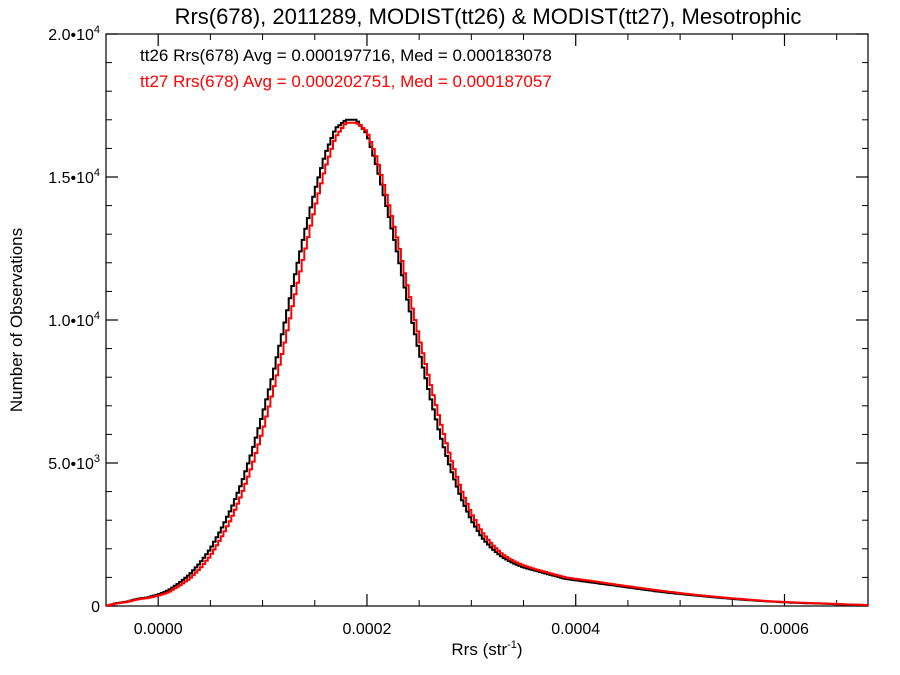  I want to click on y-axis-title: Number of Observations, so click(16, 320).